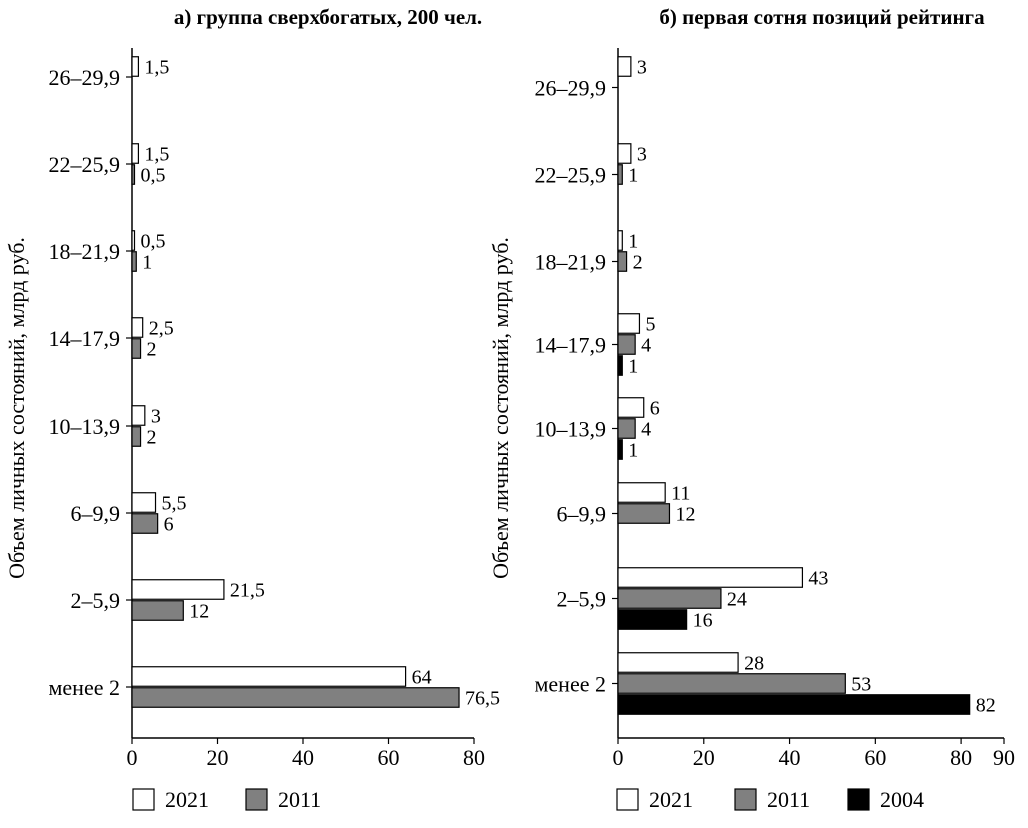 The image size is (1028, 828). Describe the element at coordinates (218, 757) in the screenshot. I see `x-tick-label: 20` at that location.